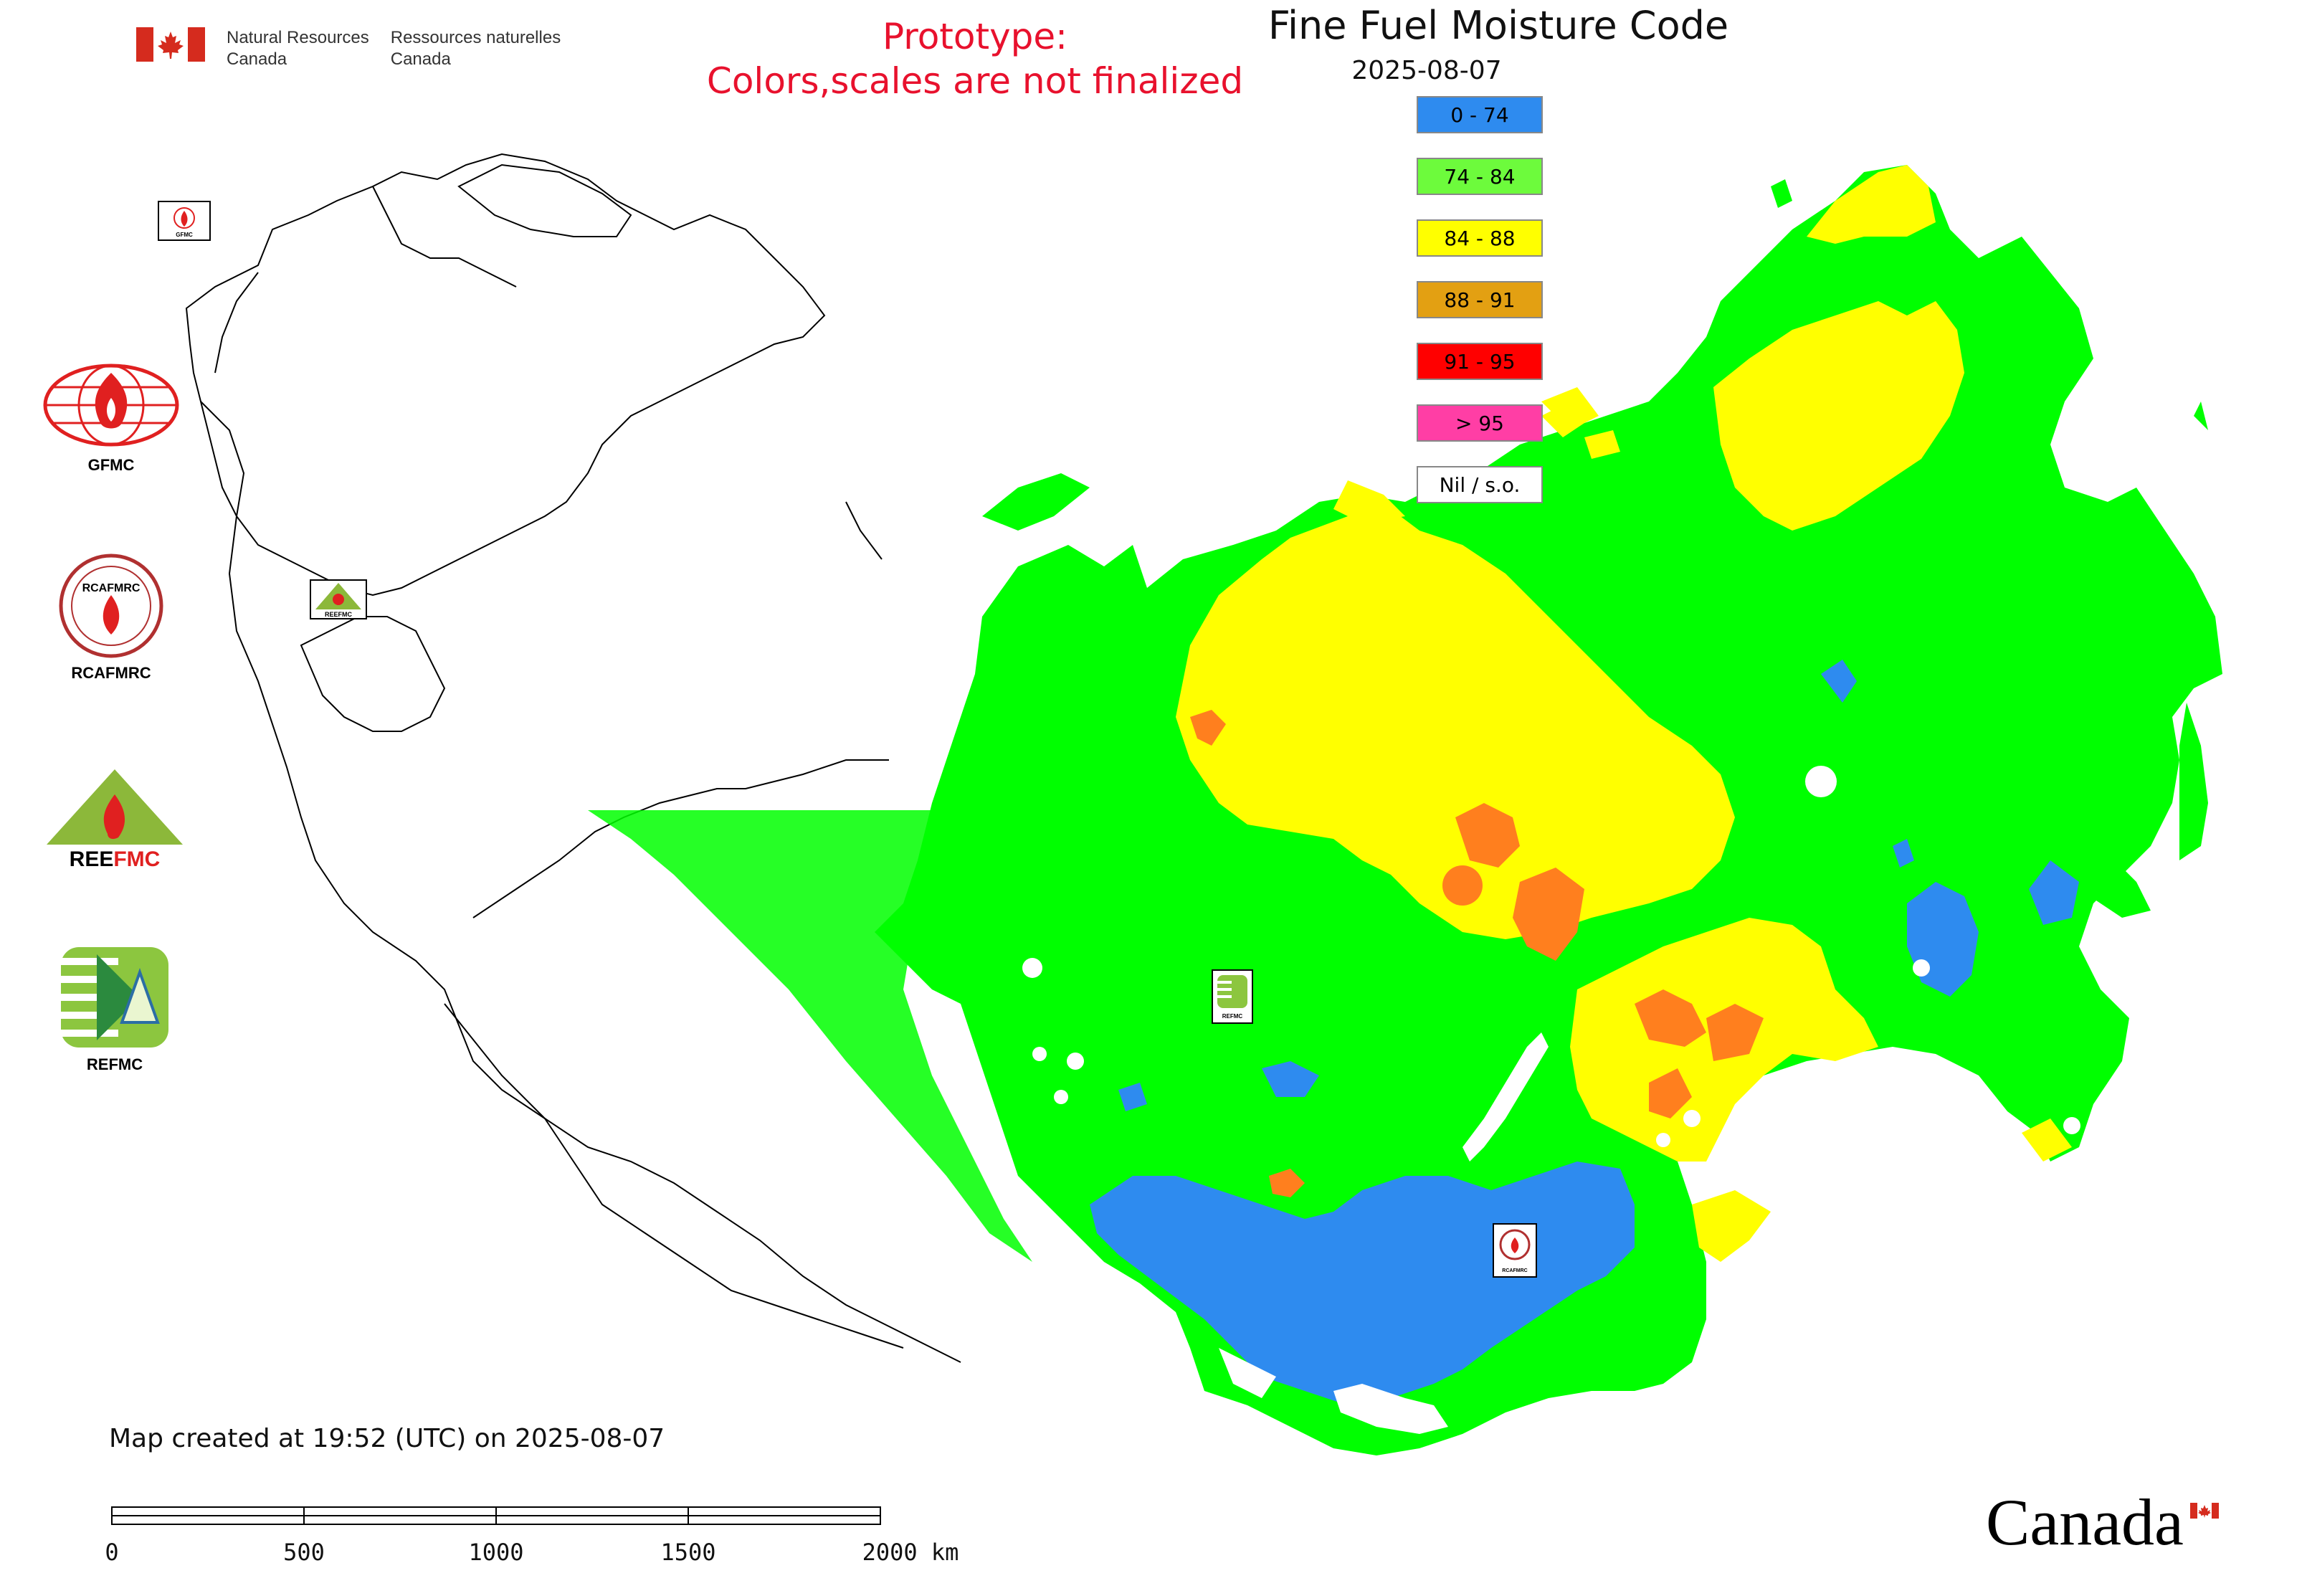 The image size is (2302, 1596). Describe the element at coordinates (112, 1552) in the screenshot. I see `scale-label: 0` at that location.